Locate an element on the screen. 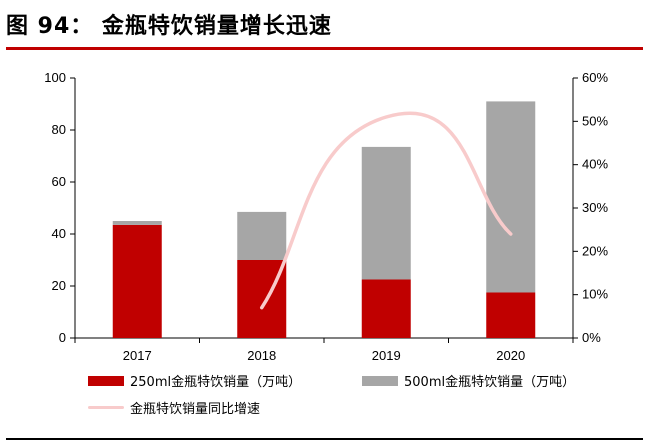  legend-label-growth: 金瓶特饮销量同比增速 is located at coordinates (195, 409).